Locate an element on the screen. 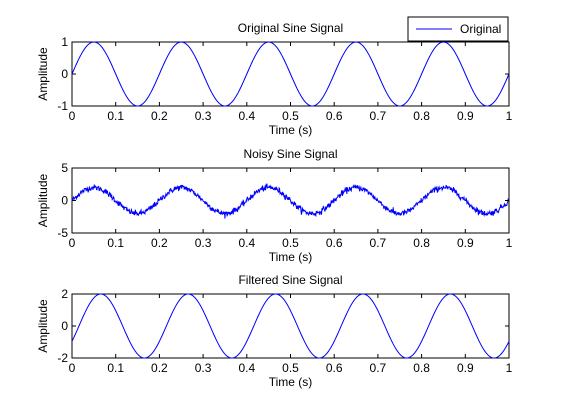 The image size is (561, 420). y-tick-label: -2 is located at coordinates (62, 358).